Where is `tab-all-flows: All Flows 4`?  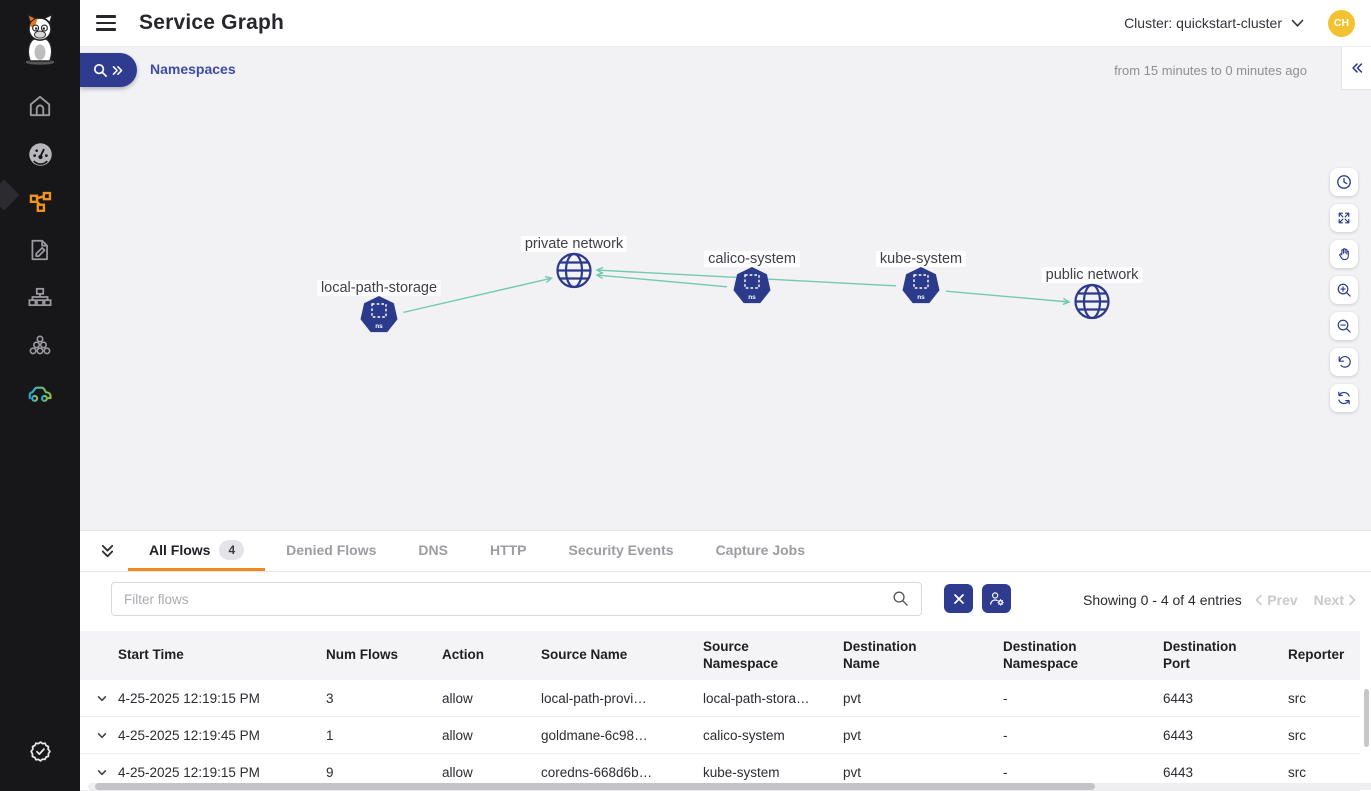 tab-all-flows: All Flows 4 is located at coordinates (197, 551).